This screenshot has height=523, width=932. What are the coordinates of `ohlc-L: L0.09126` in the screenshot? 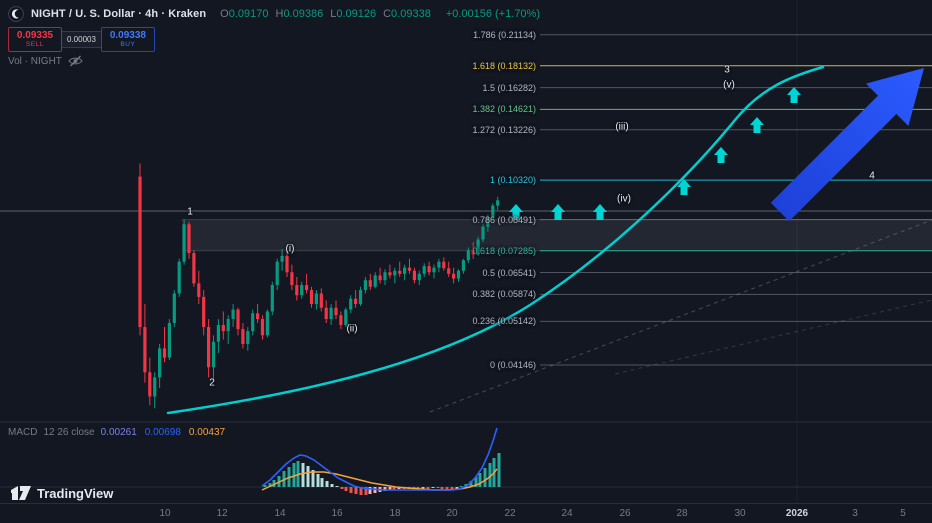 It's located at (353, 14).